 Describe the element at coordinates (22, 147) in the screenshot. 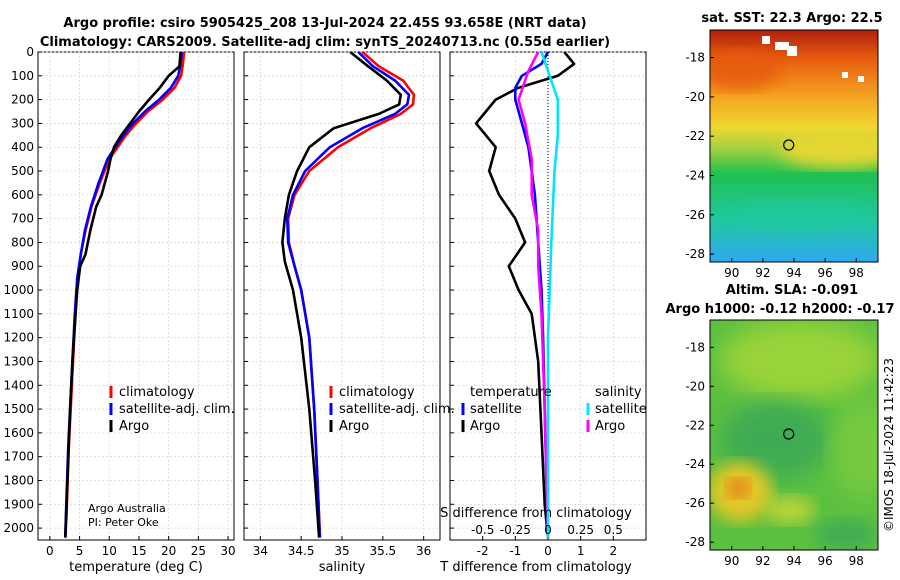

I see `y-tick-label: 400` at that location.